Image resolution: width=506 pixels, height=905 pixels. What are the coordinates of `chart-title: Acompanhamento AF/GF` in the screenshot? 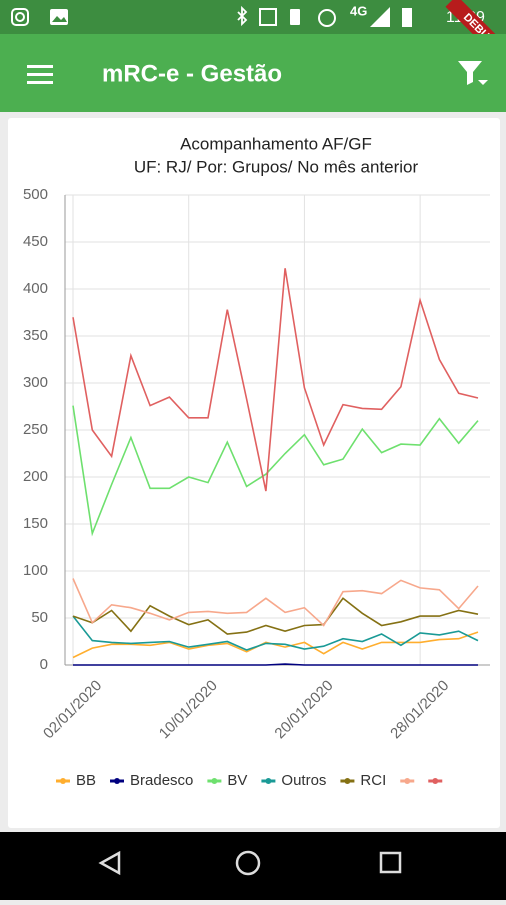 It's located at (276, 143).